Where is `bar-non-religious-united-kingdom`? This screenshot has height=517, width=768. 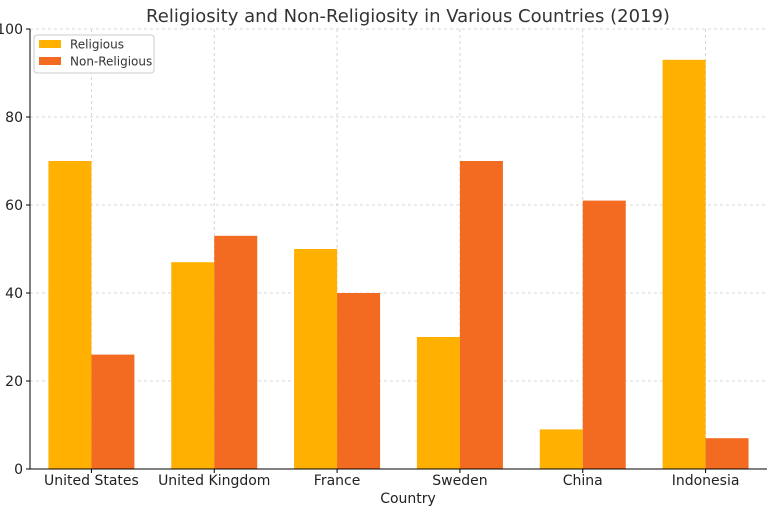
bar-non-religious-united-kingdom is located at coordinates (236, 352).